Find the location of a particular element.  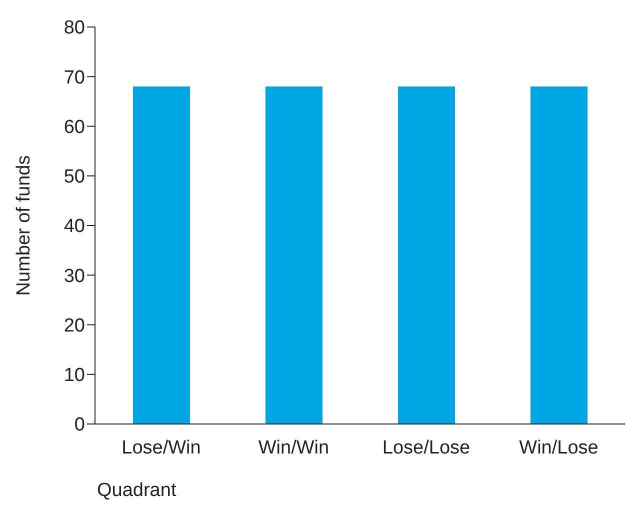

y-tick-label: 30 is located at coordinates (74, 276).